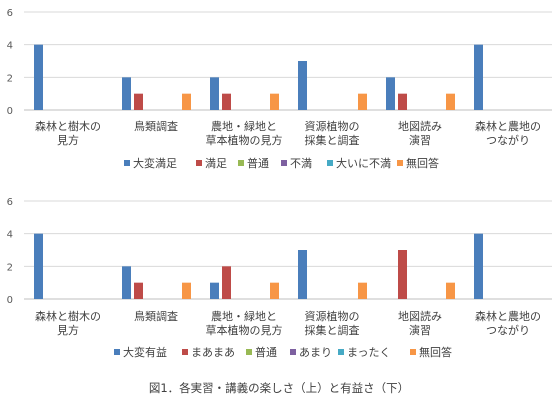 This screenshot has height=405, width=558. I want to click on legend-label: 大変有益, so click(145, 352).